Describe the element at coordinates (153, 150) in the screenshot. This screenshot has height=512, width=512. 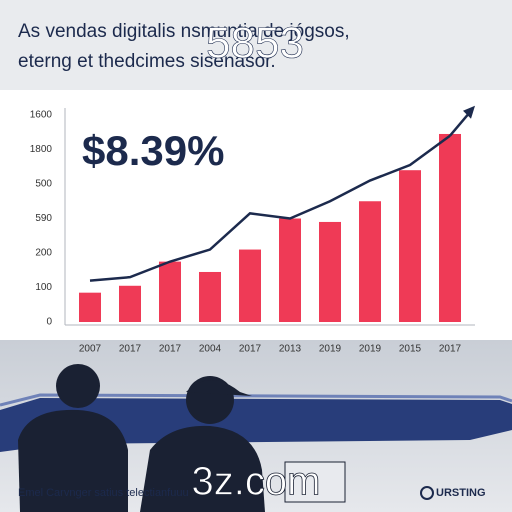
I see `headline-value: $8.39%` at that location.